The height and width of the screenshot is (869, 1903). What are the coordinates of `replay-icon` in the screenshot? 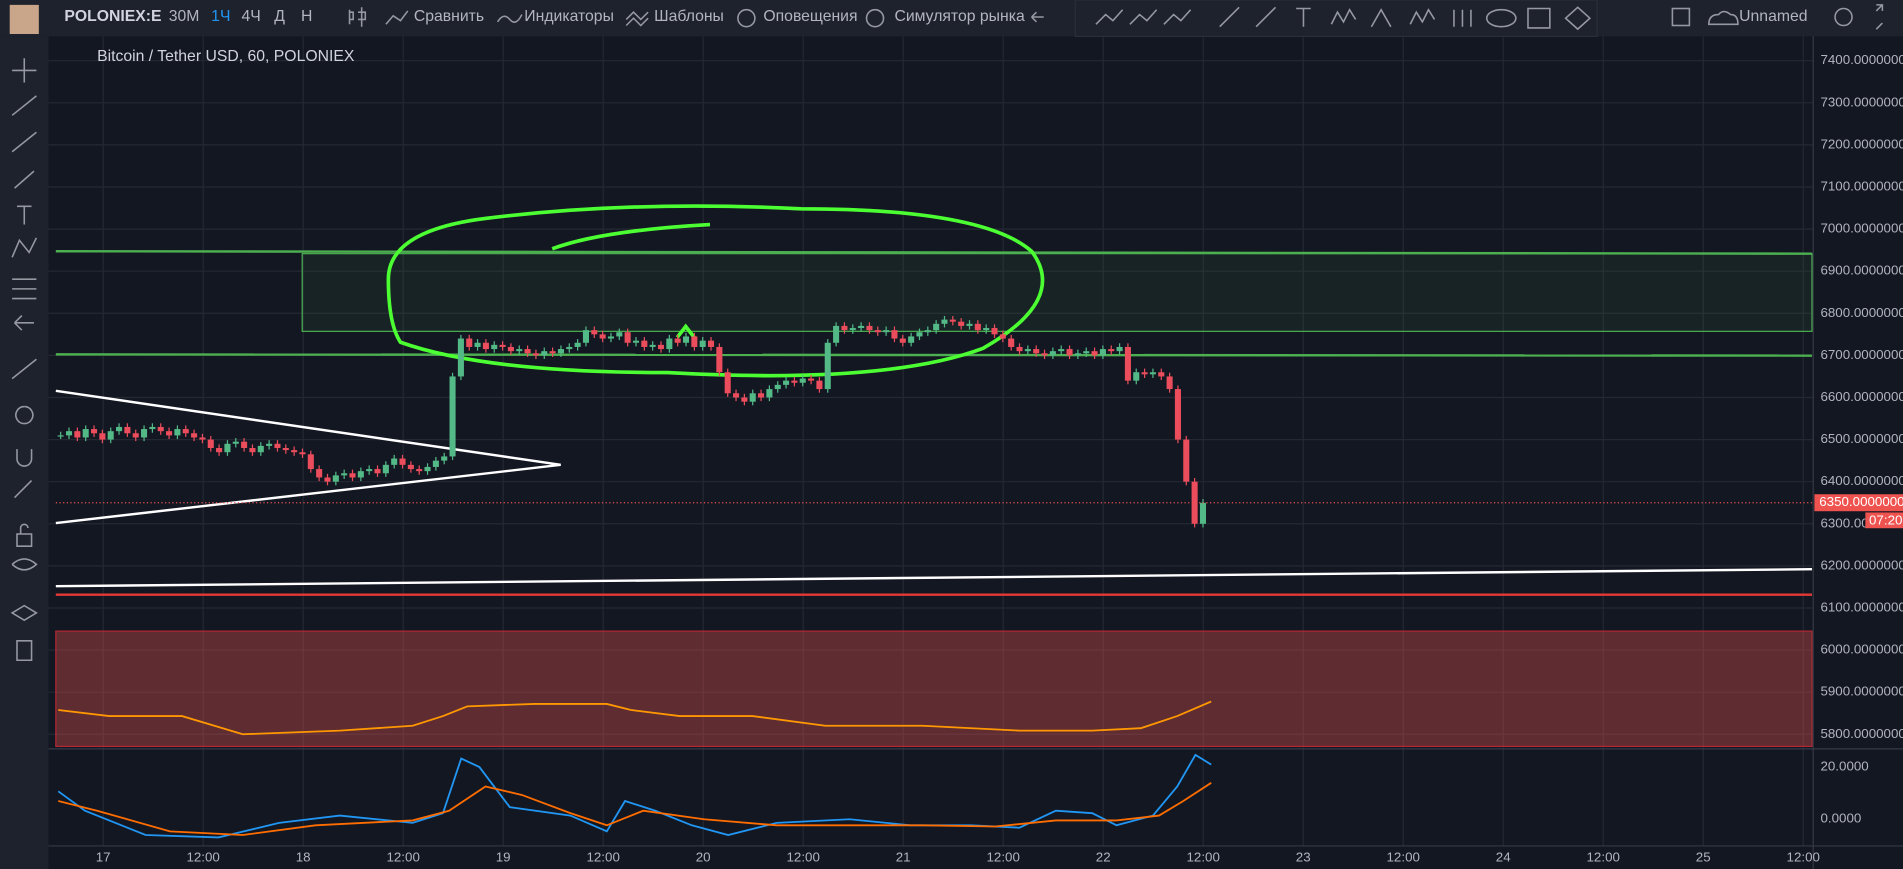 It's located at (875, 18).